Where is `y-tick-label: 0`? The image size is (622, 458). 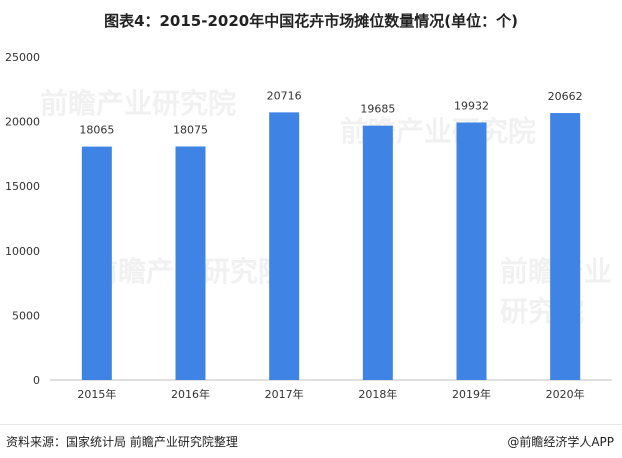
y-tick-label: 0 is located at coordinates (36, 380).